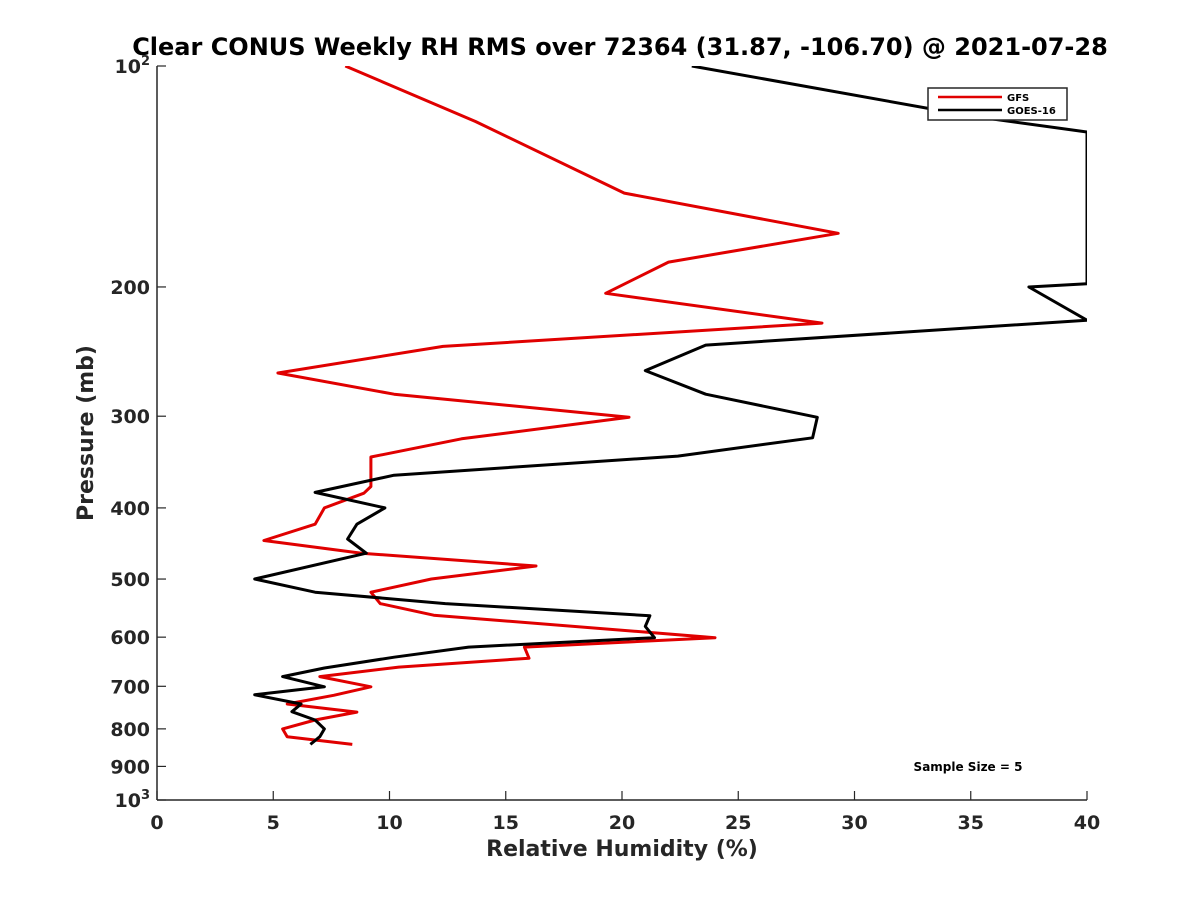  What do you see at coordinates (130, 580) in the screenshot?
I see `y-tick-label: 500` at bounding box center [130, 580].